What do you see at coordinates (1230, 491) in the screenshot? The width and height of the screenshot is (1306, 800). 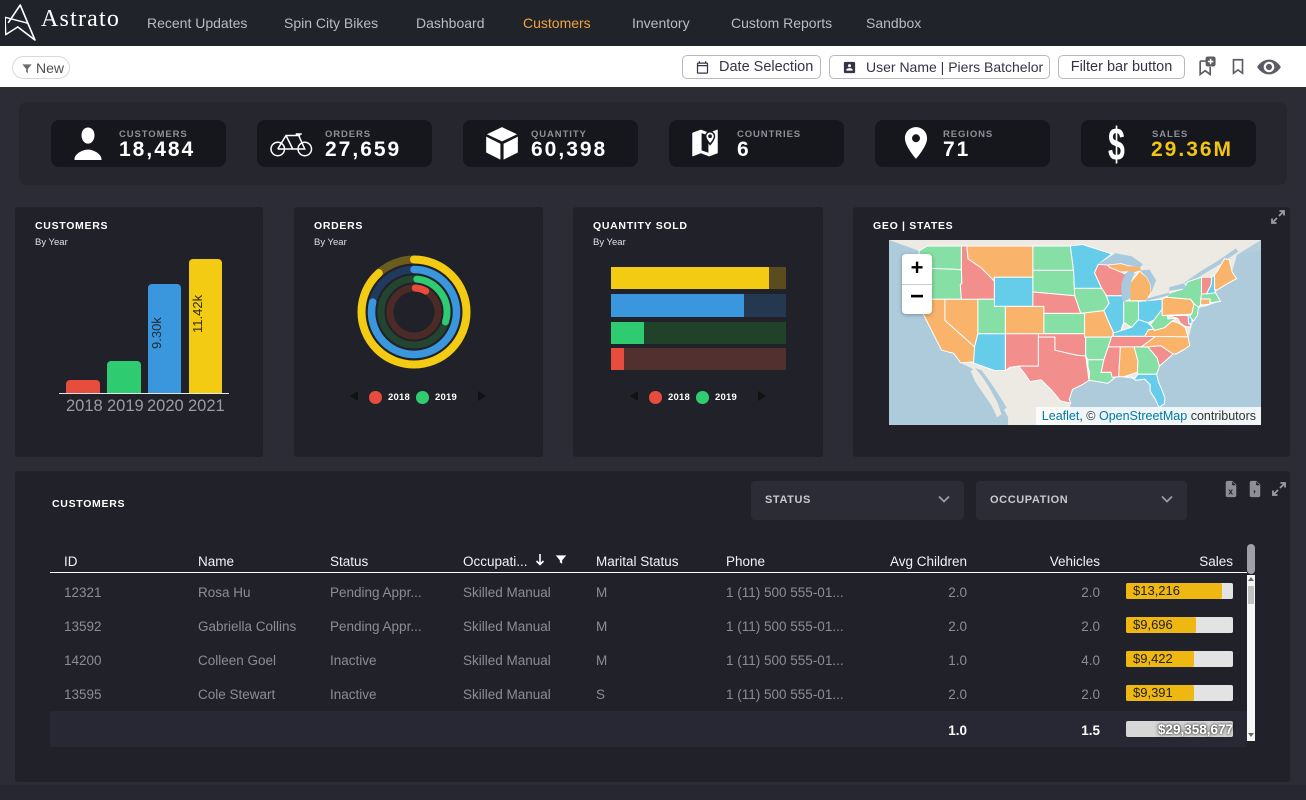 I see `svg-text: x` at bounding box center [1230, 491].